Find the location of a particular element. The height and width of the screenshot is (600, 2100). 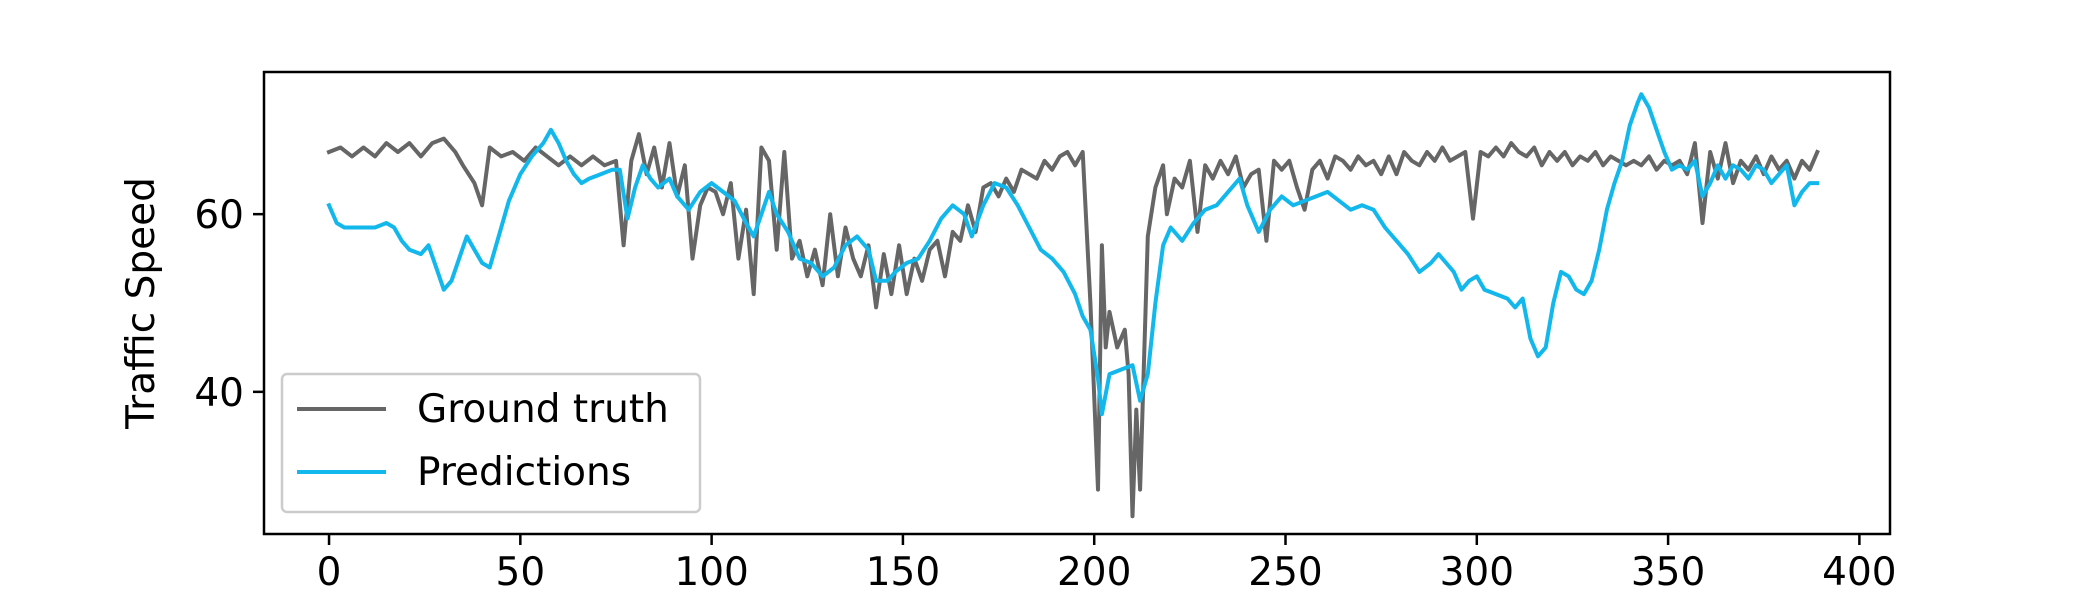

x-axis: 0 50 100 150 200 250 300 350 400 is located at coordinates (1107, 564).